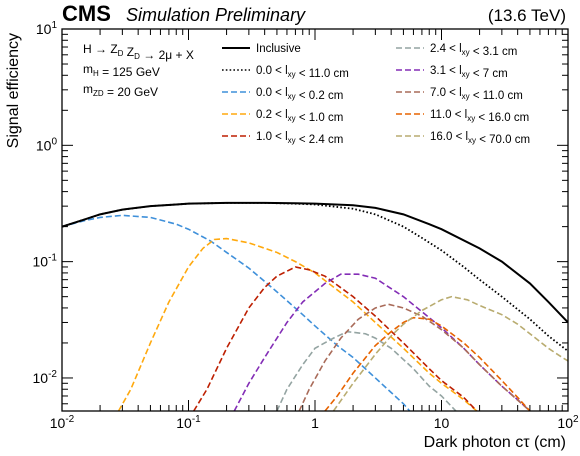 The height and width of the screenshot is (456, 580). What do you see at coordinates (62, 422) in the screenshot?
I see `x-tick-label: 10⁻²` at bounding box center [62, 422].